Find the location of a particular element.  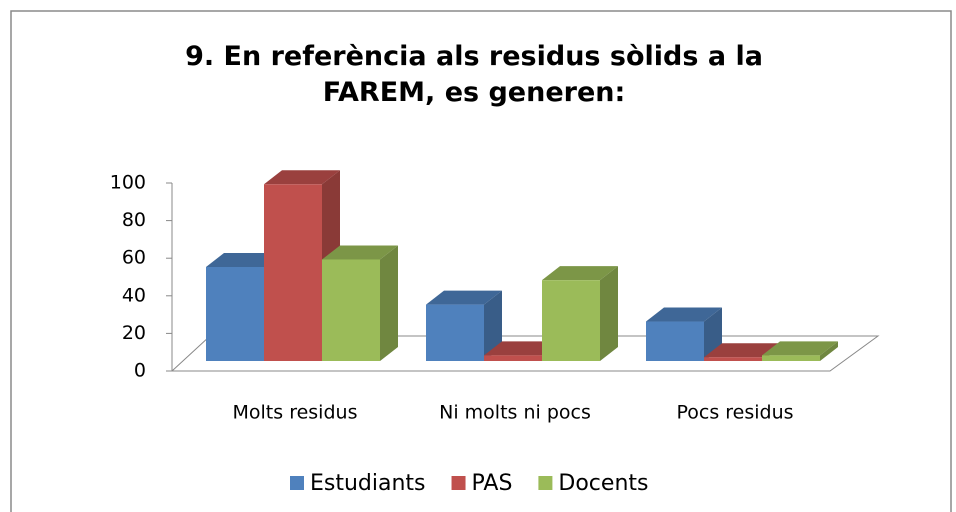

x-tick-label: Ni molts ni pocs is located at coordinates (515, 413).